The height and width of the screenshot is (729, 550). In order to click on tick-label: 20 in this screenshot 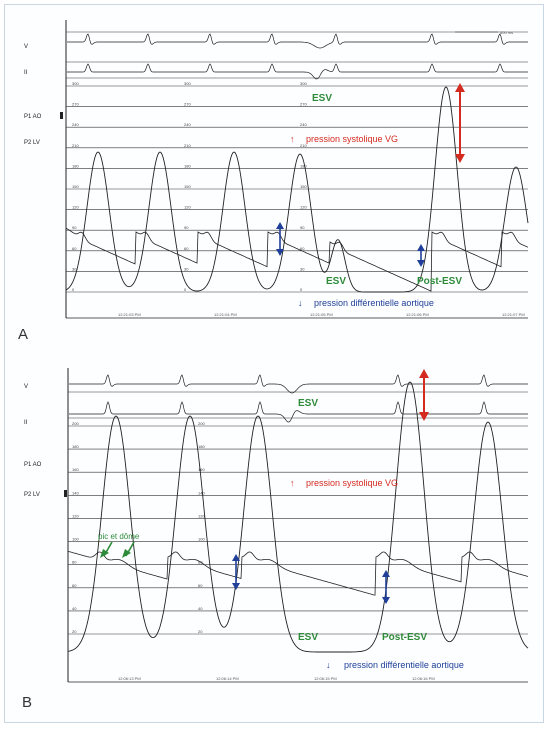, I will do `click(200, 631)`.